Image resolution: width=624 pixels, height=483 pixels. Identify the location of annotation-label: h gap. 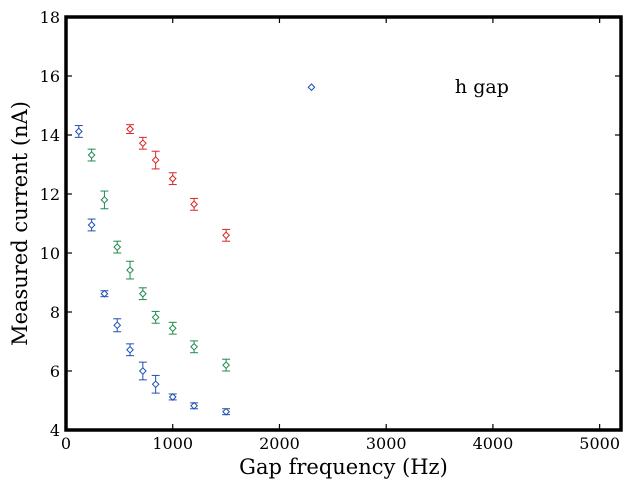
(482, 87).